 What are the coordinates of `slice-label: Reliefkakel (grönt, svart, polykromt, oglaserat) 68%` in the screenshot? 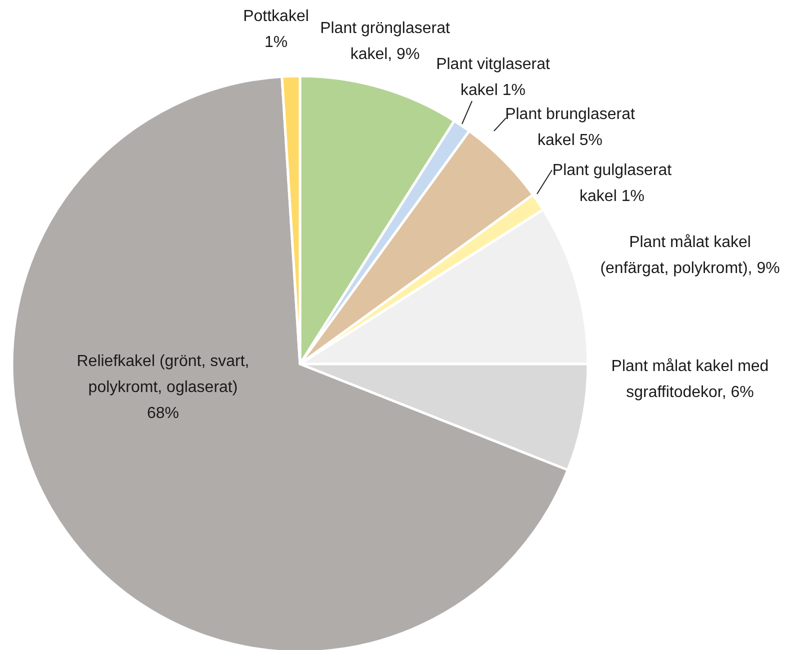 It's located at (163, 387).